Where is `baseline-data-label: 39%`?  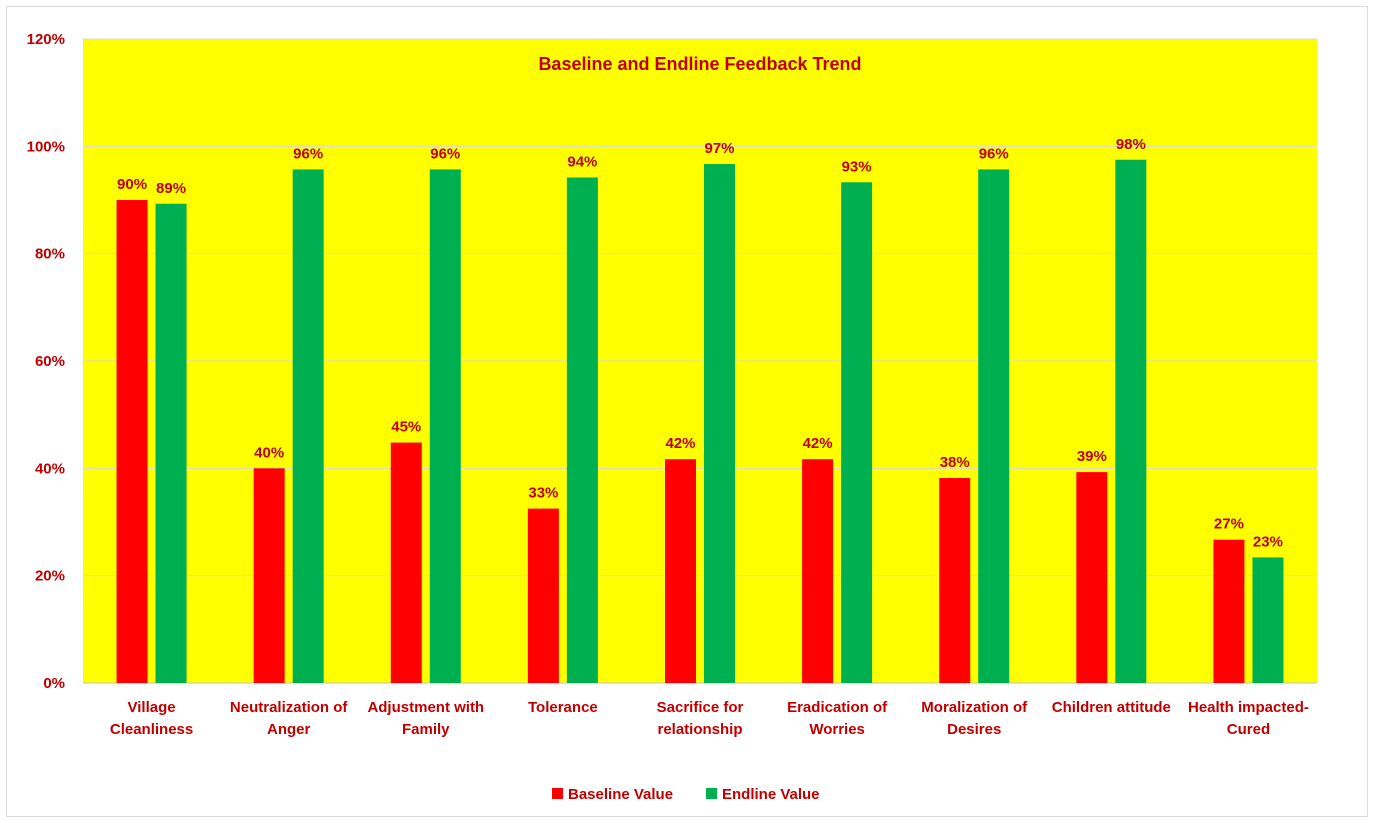 baseline-data-label: 39% is located at coordinates (1092, 456).